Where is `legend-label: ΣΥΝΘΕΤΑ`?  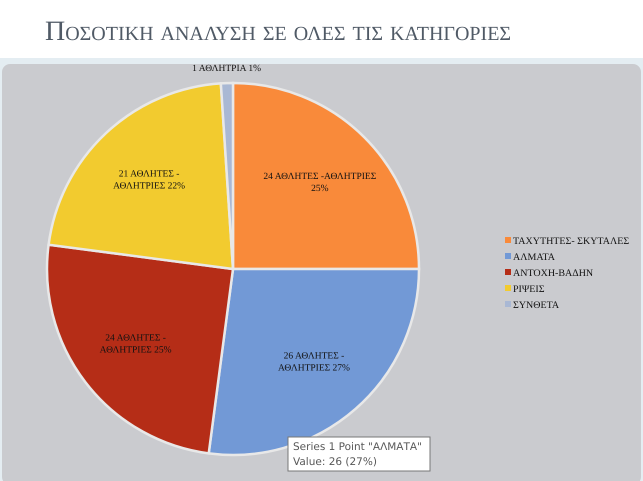 legend-label: ΣΥΝΘΕΤΑ is located at coordinates (536, 305).